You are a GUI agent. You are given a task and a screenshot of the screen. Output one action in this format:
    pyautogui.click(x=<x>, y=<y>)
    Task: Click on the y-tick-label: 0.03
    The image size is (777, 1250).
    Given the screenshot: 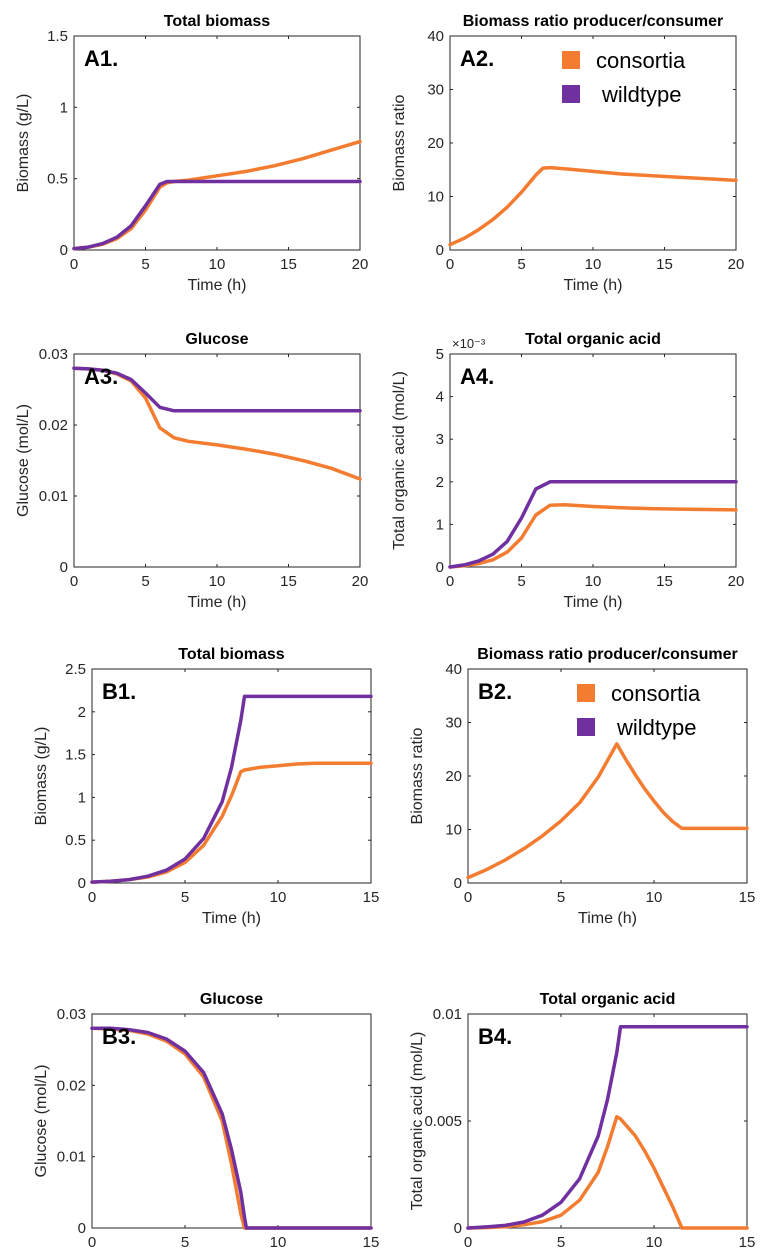 What is the action you would take?
    pyautogui.click(x=53, y=354)
    